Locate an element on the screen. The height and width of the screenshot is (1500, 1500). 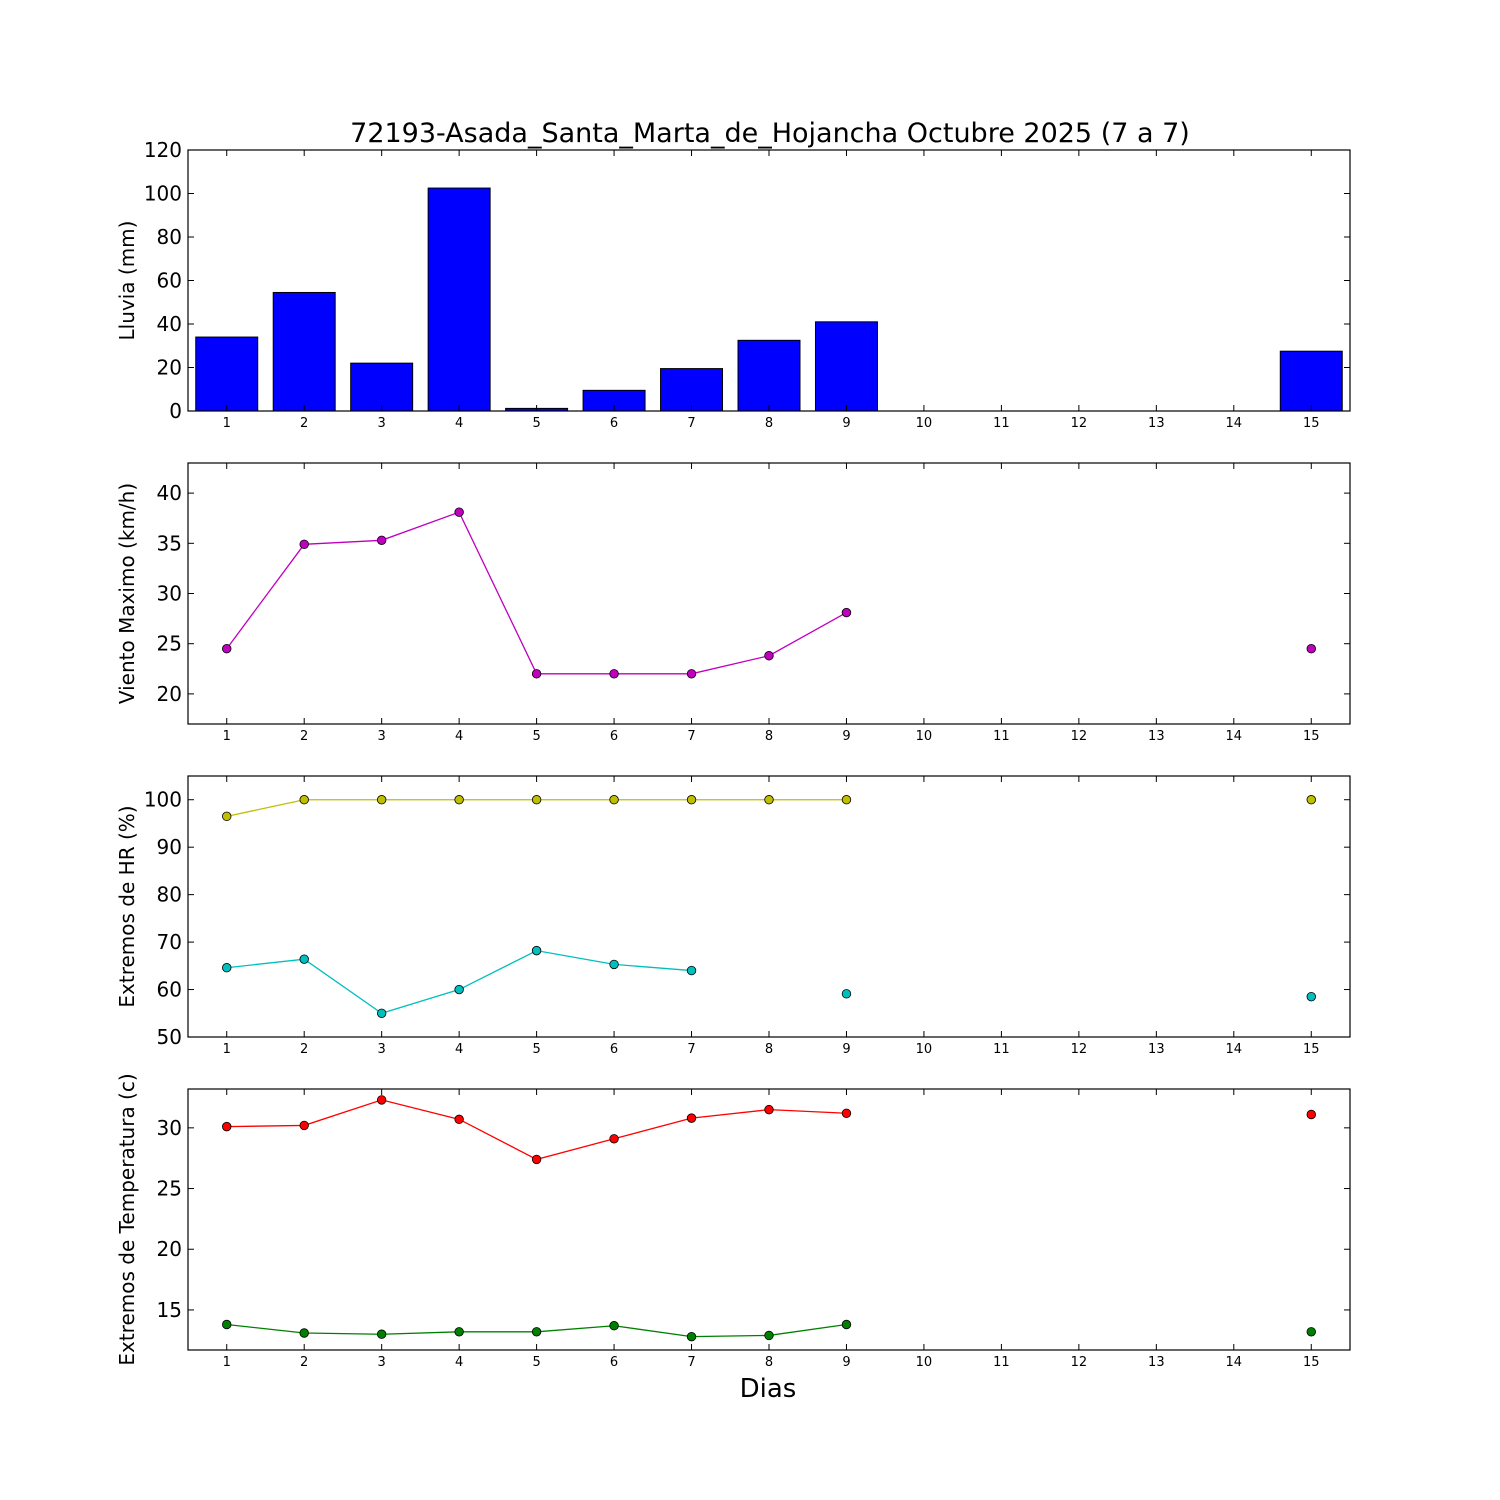
y-tick-label: 120 is located at coordinates (163, 150).